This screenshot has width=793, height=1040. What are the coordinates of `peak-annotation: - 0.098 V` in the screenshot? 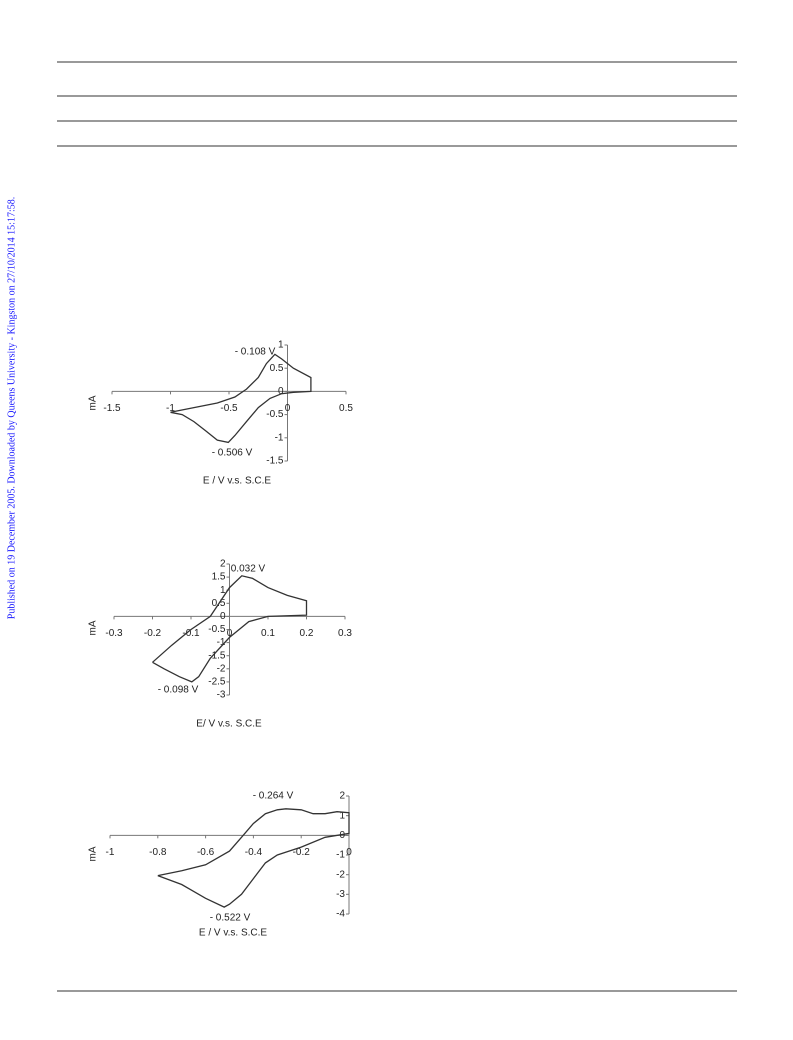 It's located at (178, 690).